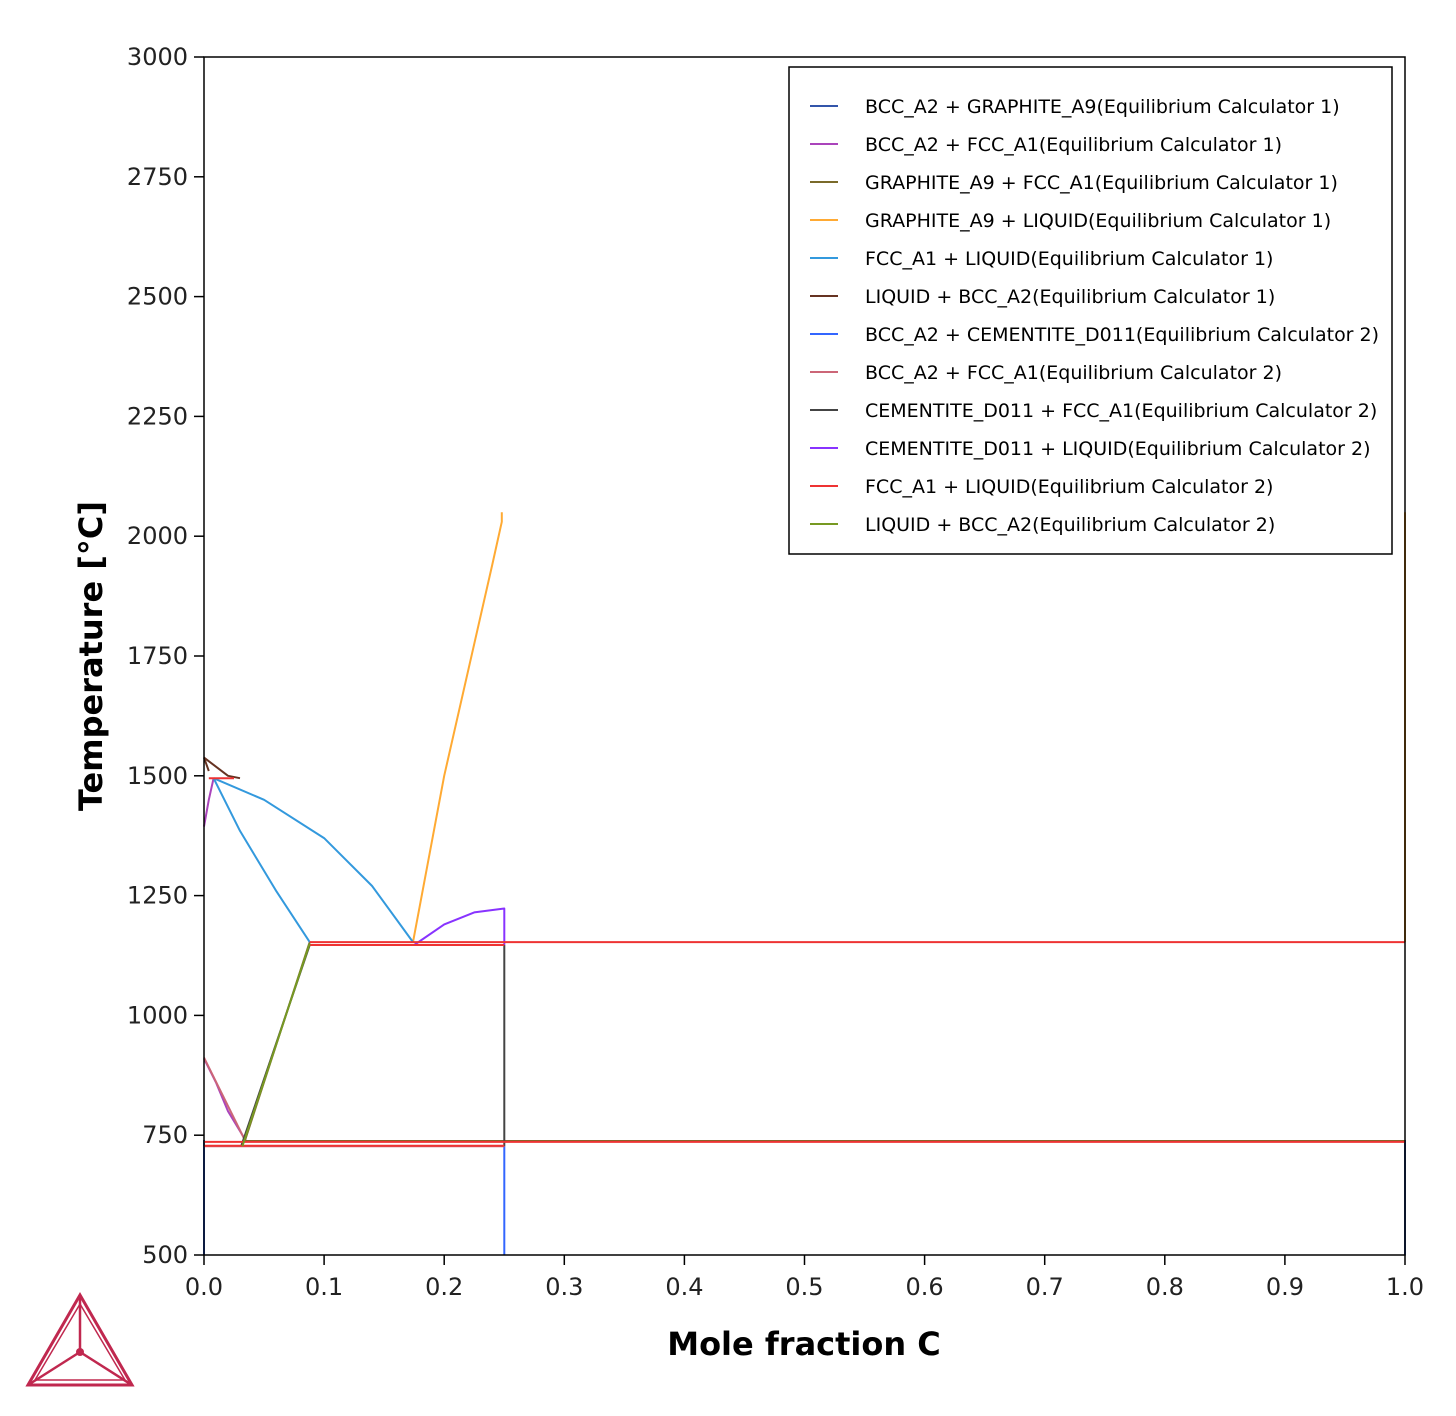 The image size is (1456, 1416). What do you see at coordinates (444, 1287) in the screenshot?
I see `x-tick-label: 0.2` at bounding box center [444, 1287].